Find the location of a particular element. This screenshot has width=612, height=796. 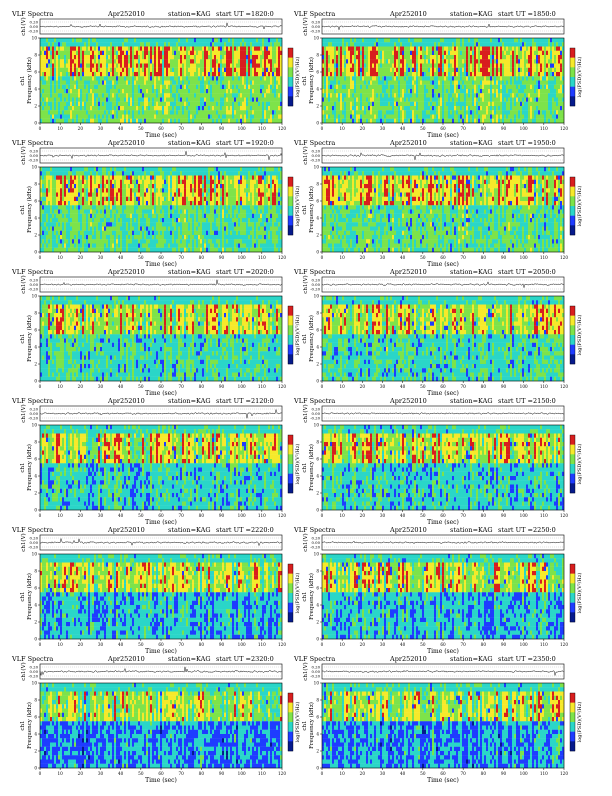

panel-date: Apr252010 is located at coordinates (408, 14).